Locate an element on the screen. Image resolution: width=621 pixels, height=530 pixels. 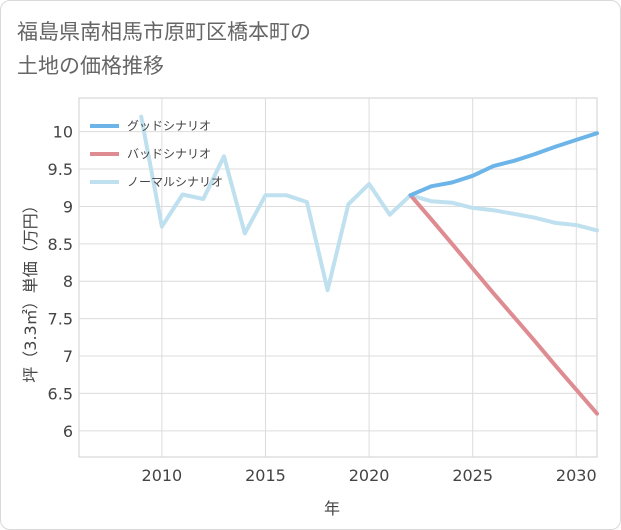
series-line-good is located at coordinates (503, 164).